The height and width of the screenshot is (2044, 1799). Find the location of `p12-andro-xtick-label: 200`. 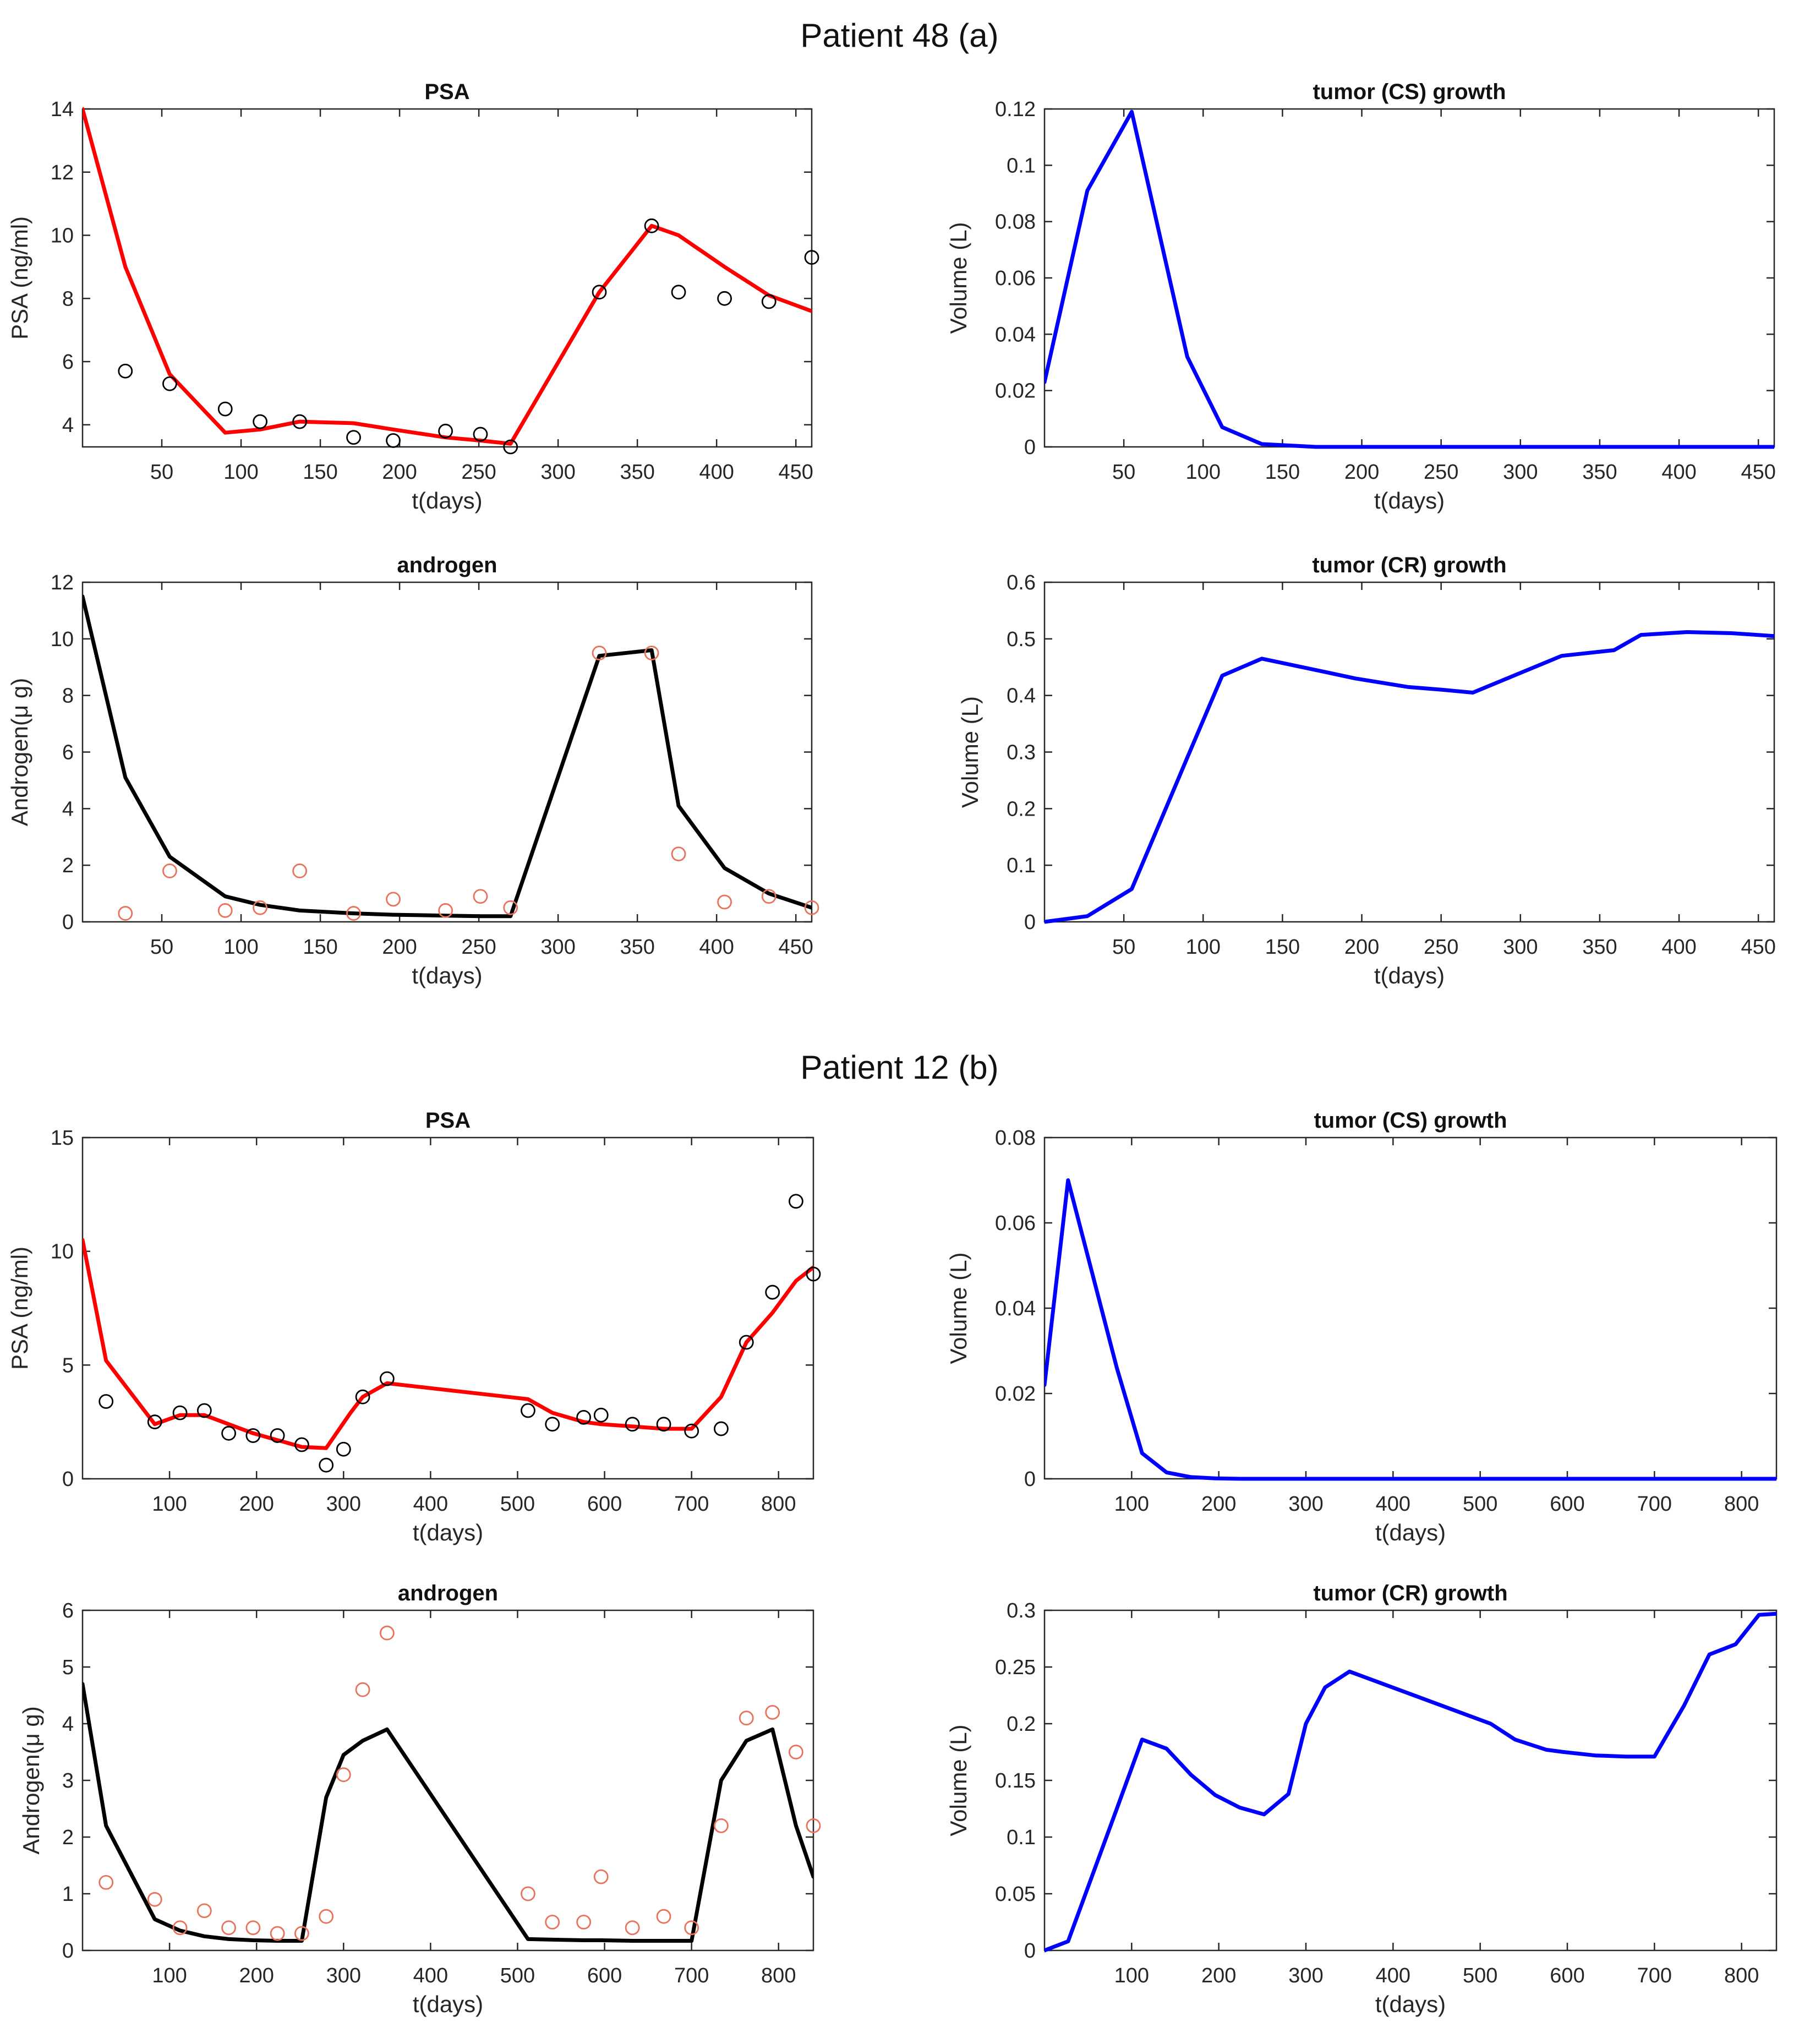

p12-andro-xtick-label: 200 is located at coordinates (256, 1975).